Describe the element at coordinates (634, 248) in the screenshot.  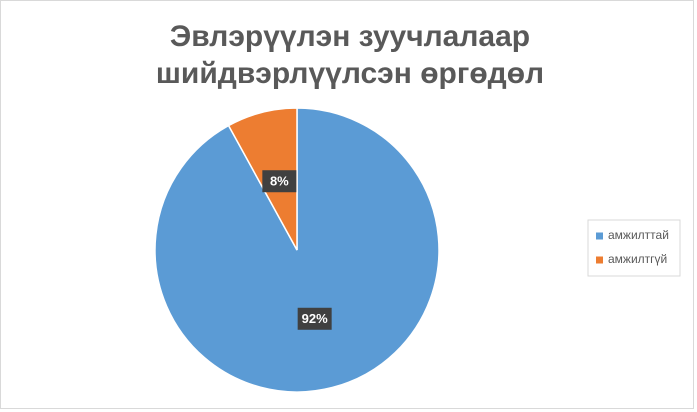
I see `legend-box` at that location.